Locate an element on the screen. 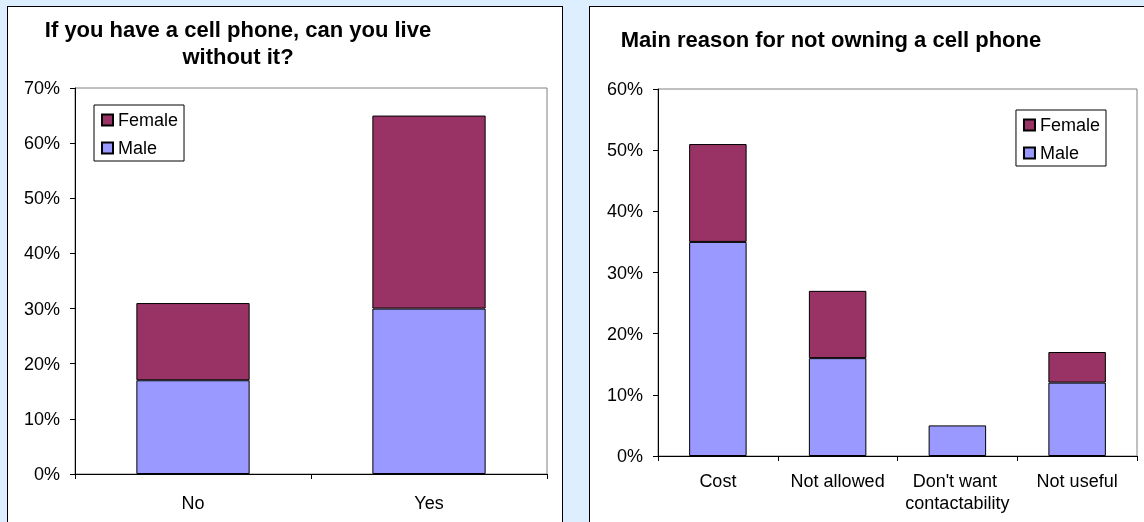 The image size is (1144, 522). x-tick-label: Cost is located at coordinates (718, 481).